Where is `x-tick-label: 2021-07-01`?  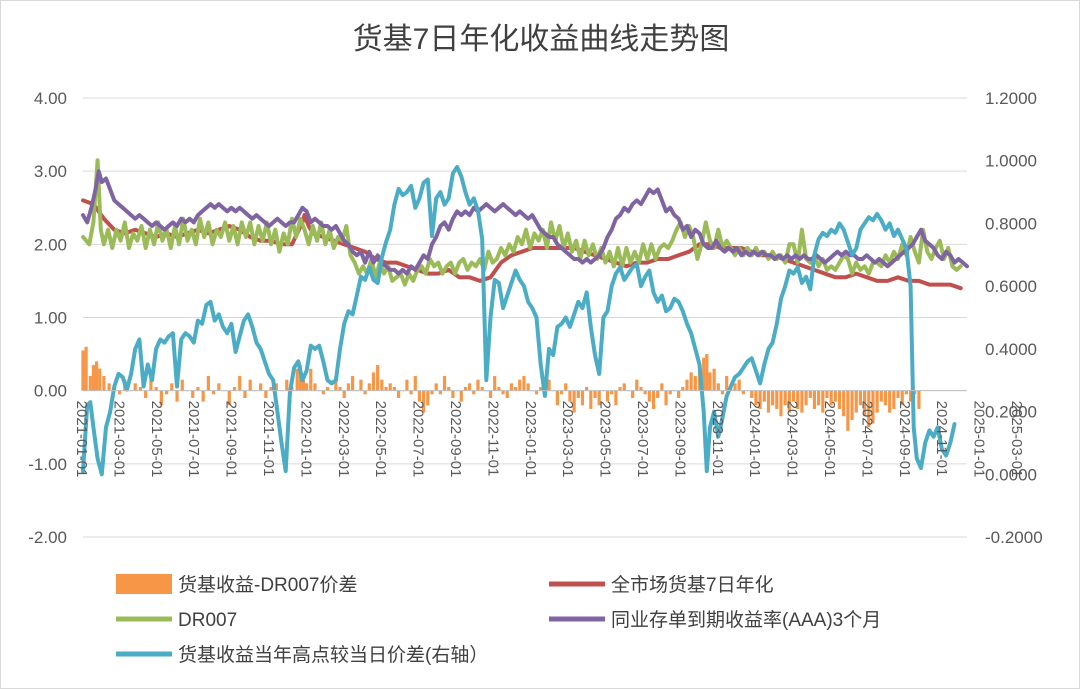
x-tick-label: 2021-07-01 is located at coordinates (193, 439).